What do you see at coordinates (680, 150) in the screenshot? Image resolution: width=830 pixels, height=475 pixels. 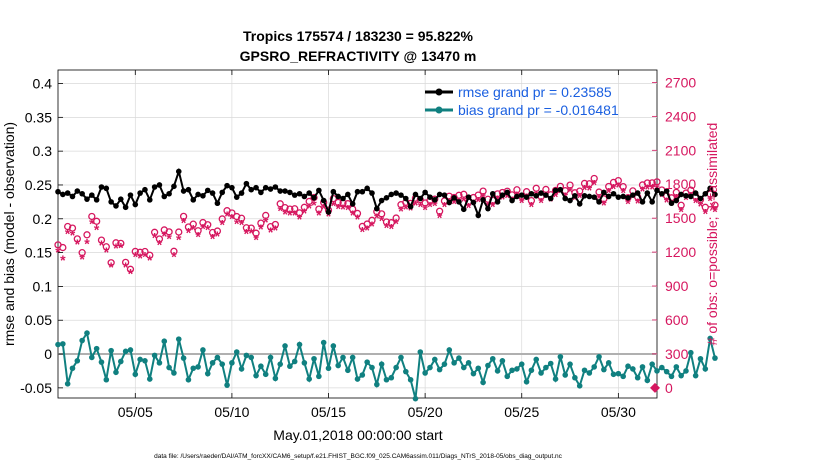 I see `y-right-tick-label: 2100` at bounding box center [680, 150].